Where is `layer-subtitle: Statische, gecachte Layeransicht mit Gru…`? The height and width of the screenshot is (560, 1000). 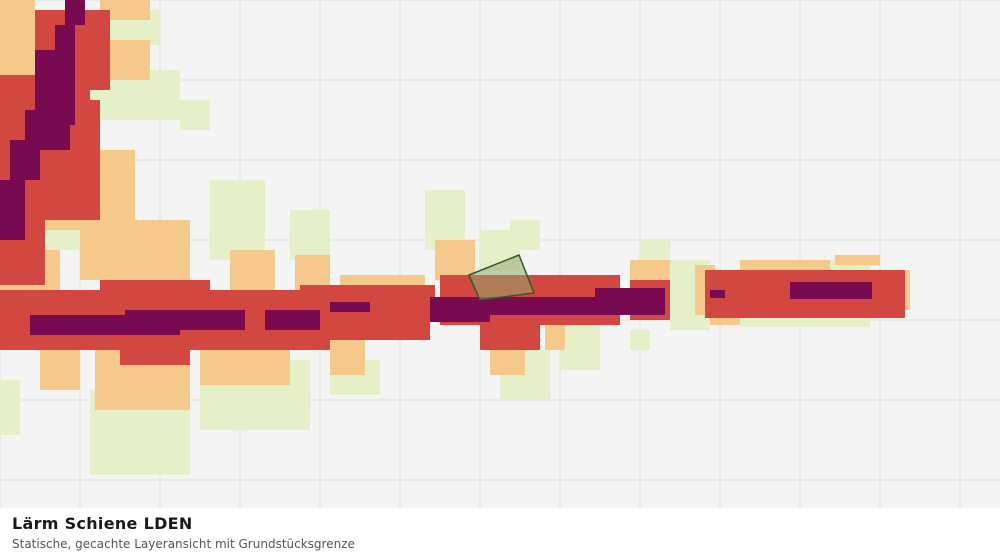 layer-subtitle: Statische, gecachte Layeransicht mit Gru… is located at coordinates (183, 544).